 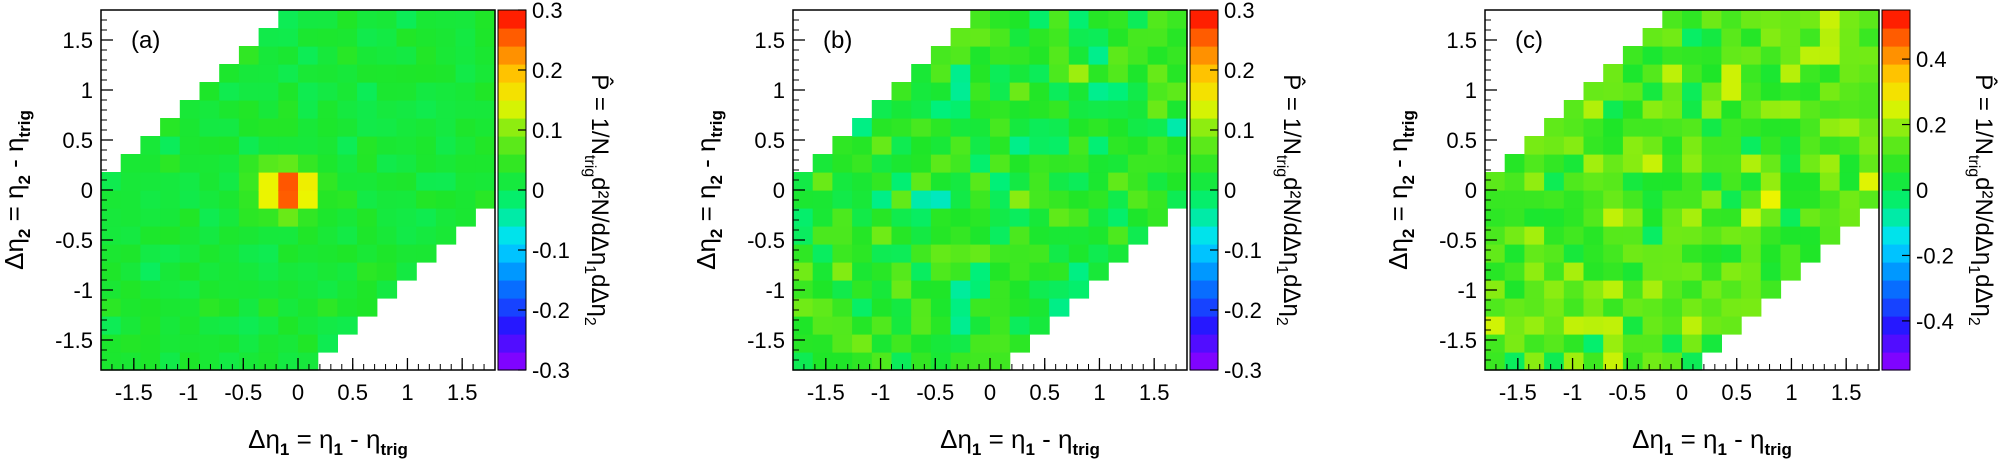 What do you see at coordinates (1736, 392) in the screenshot?
I see `x-tick-label: 0.5` at bounding box center [1736, 392].